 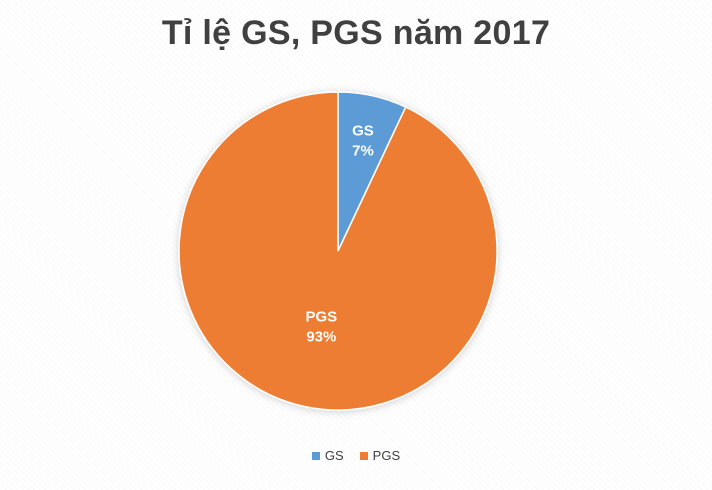 What do you see at coordinates (363, 455) in the screenshot?
I see `legend-swatch-pgs` at bounding box center [363, 455].